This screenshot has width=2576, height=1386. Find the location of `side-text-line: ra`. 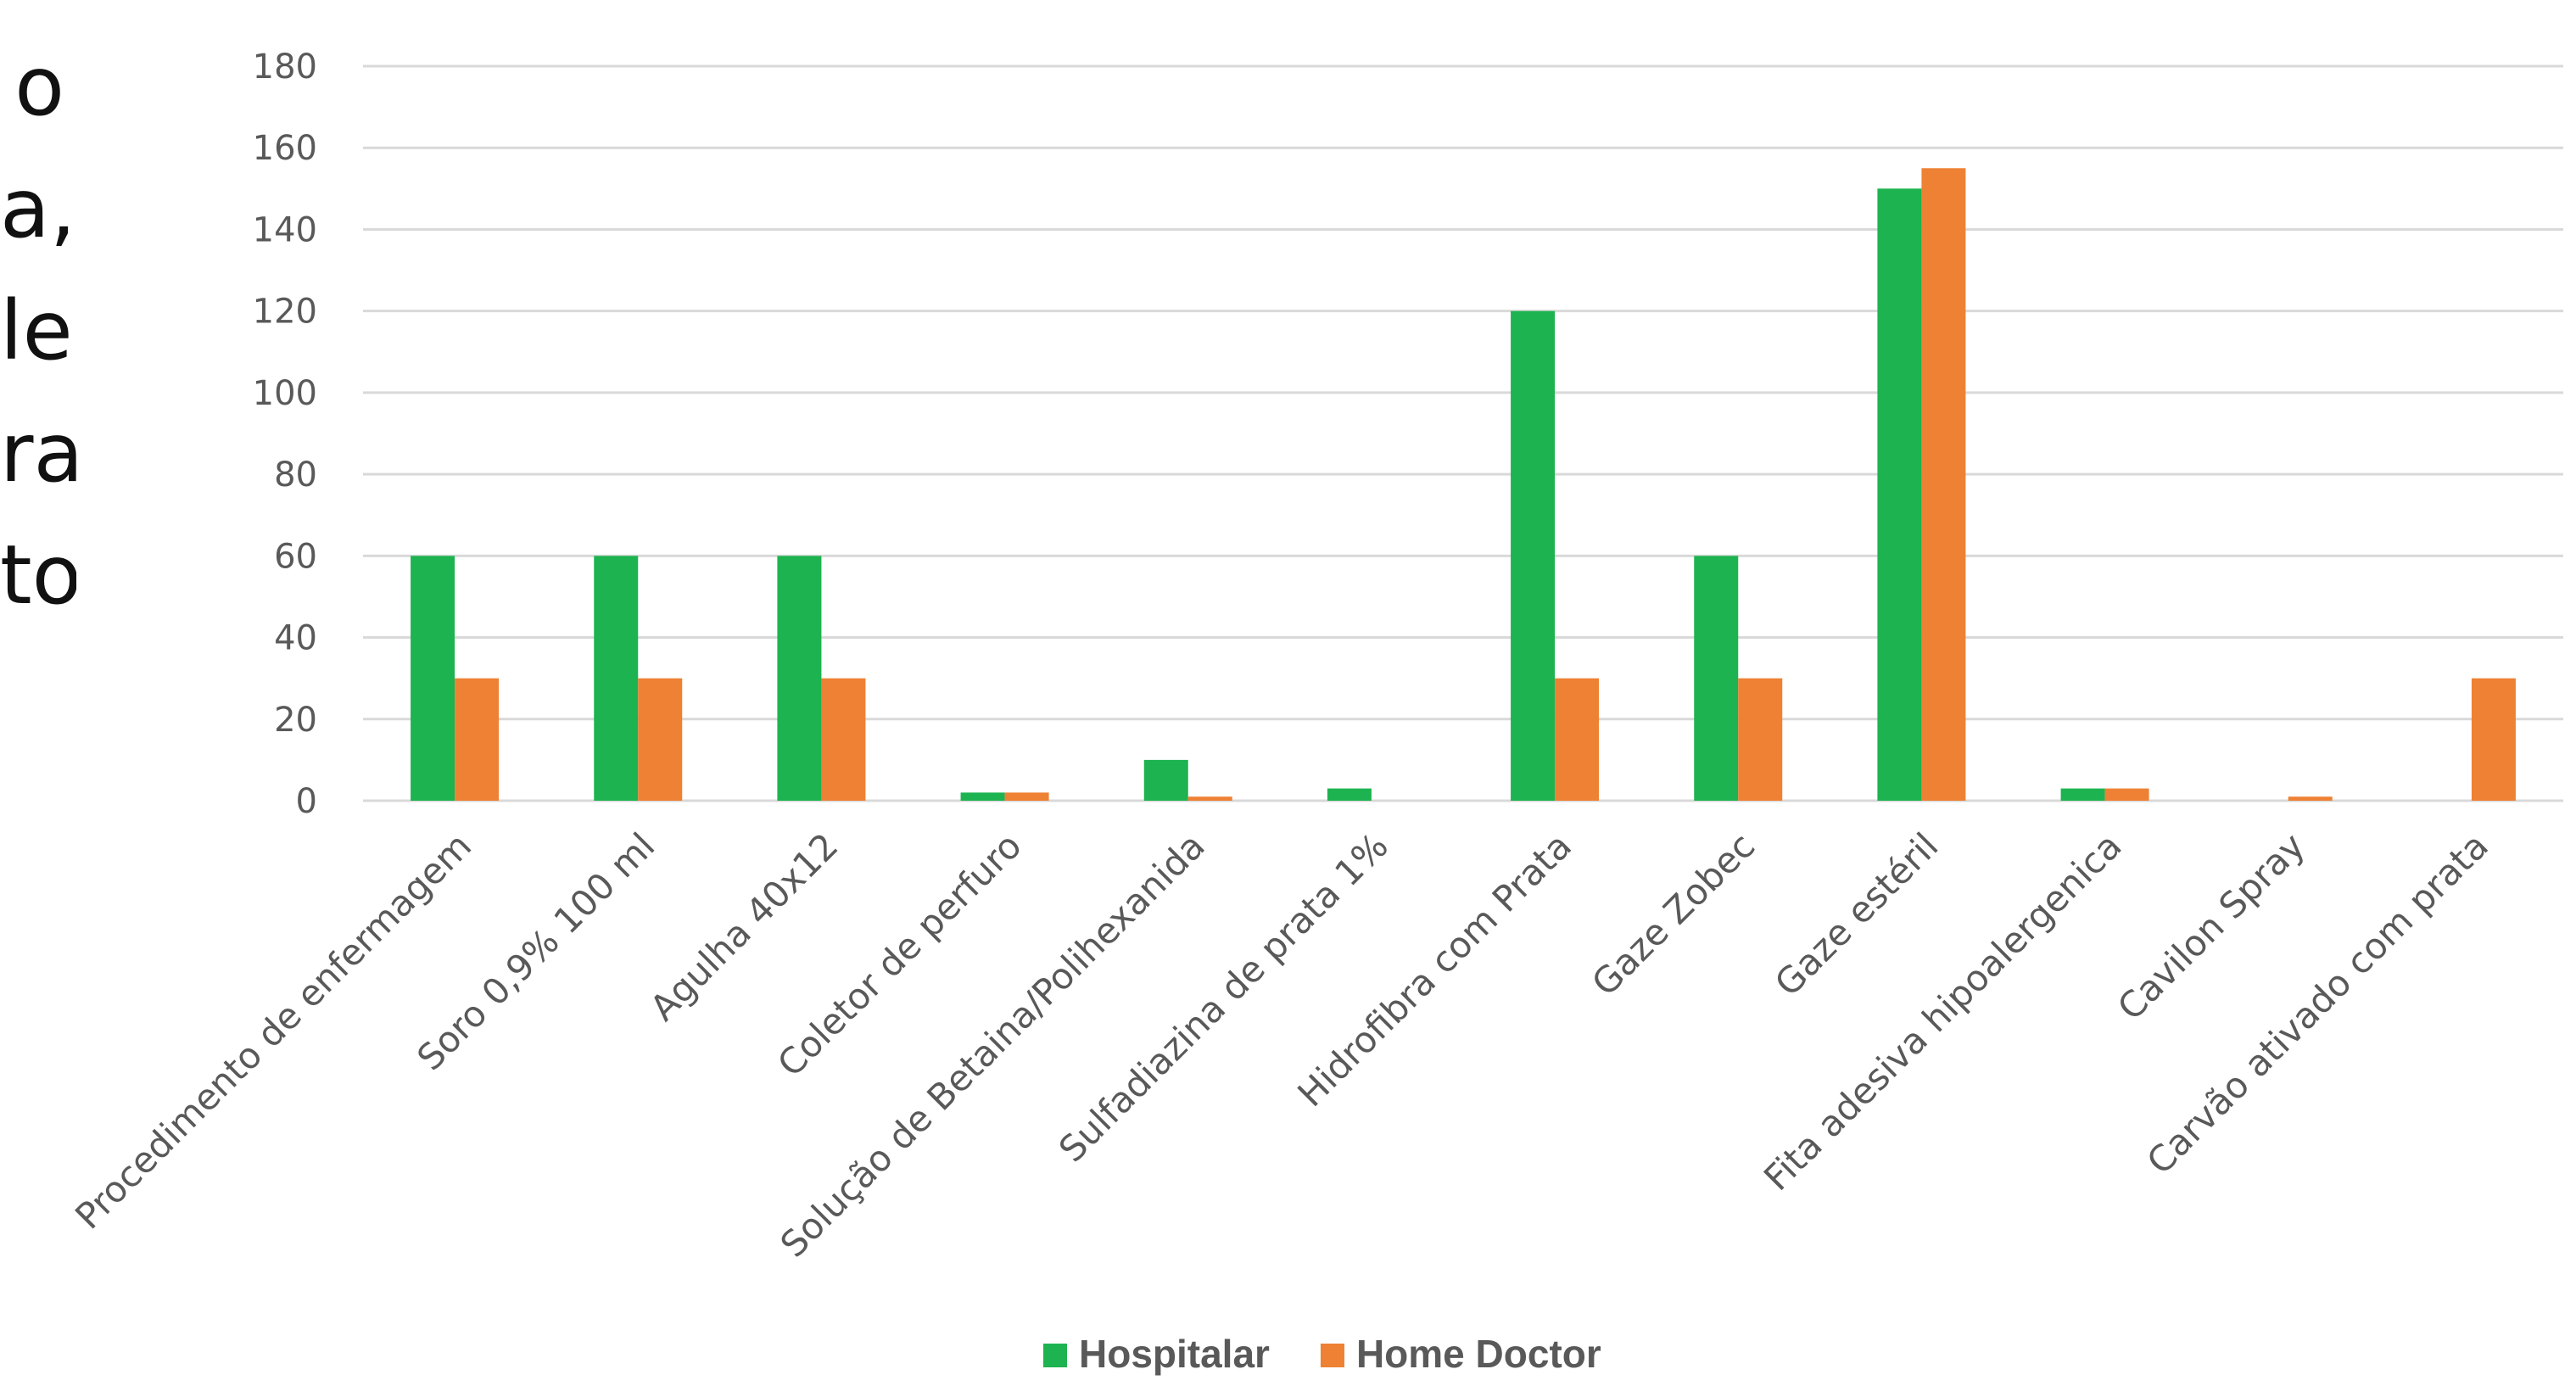

side-text-line: ra is located at coordinates (38, 452).